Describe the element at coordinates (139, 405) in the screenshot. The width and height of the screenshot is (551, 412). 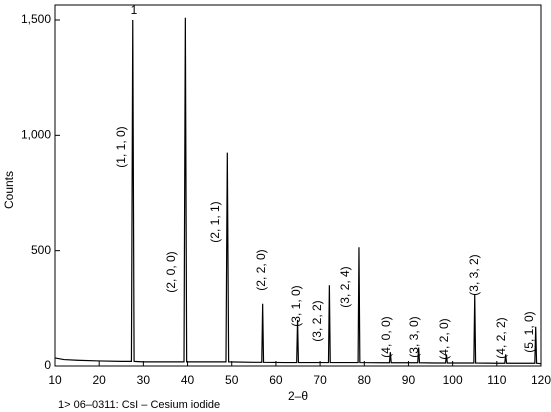
I see `footnote: 1> 06–0311: CsI – Cesium iodide` at that location.